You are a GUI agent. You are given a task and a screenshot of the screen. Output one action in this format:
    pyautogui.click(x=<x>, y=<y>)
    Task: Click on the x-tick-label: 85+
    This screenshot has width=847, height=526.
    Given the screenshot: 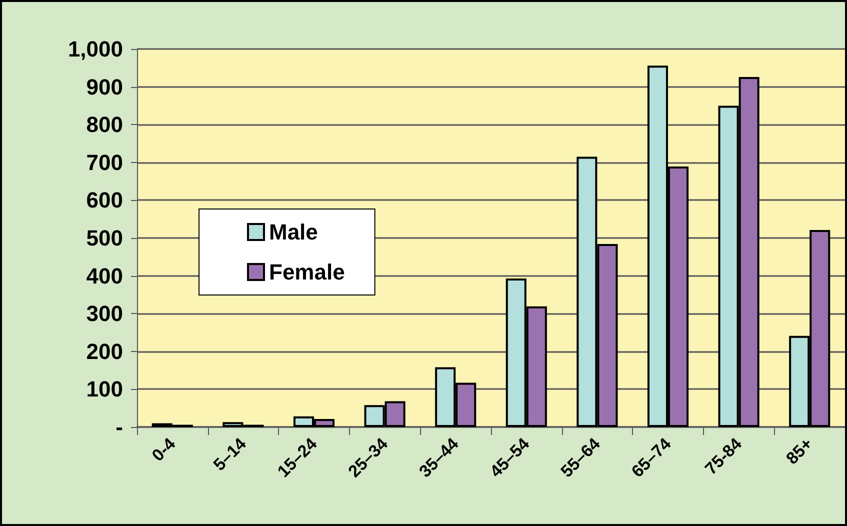 What is the action you would take?
    pyautogui.click(x=799, y=451)
    